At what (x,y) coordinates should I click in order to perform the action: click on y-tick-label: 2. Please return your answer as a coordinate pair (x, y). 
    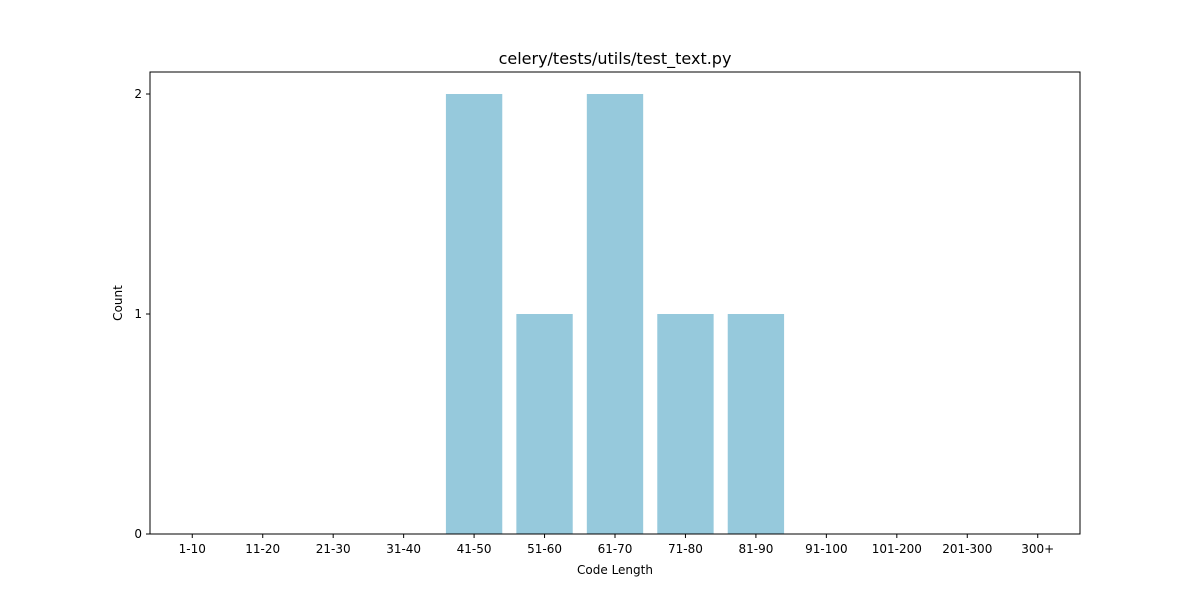
    Looking at the image, I should click on (138, 94).